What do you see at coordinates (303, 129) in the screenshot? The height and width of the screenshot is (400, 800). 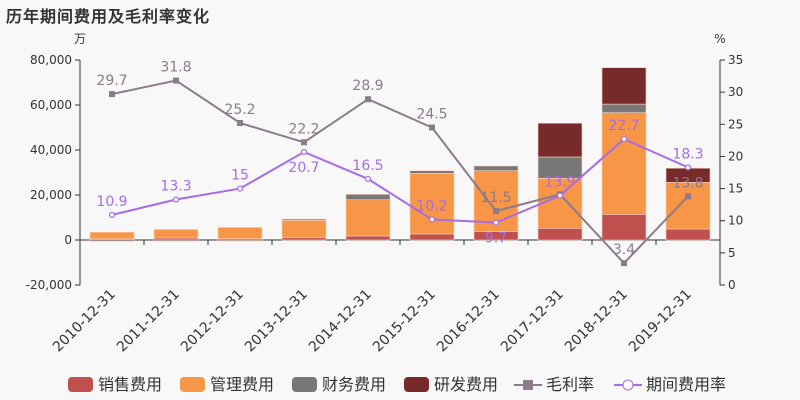 I see `data-label: 22.2` at bounding box center [303, 129].